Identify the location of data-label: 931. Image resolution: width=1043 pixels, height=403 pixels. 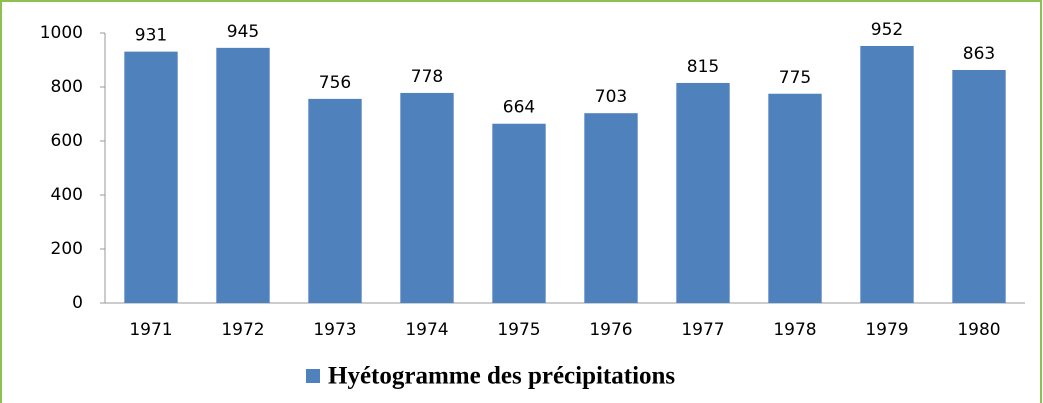
(151, 36).